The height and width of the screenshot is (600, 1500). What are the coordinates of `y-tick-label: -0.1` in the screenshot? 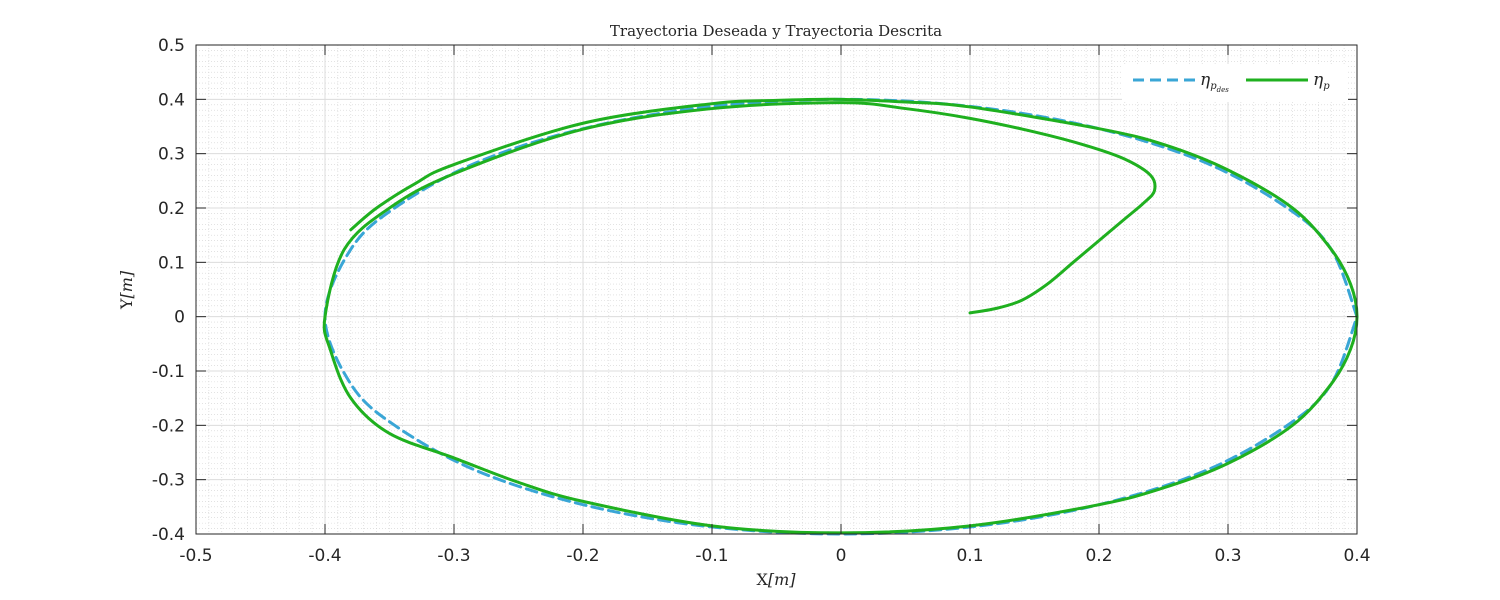 It's located at (168, 372).